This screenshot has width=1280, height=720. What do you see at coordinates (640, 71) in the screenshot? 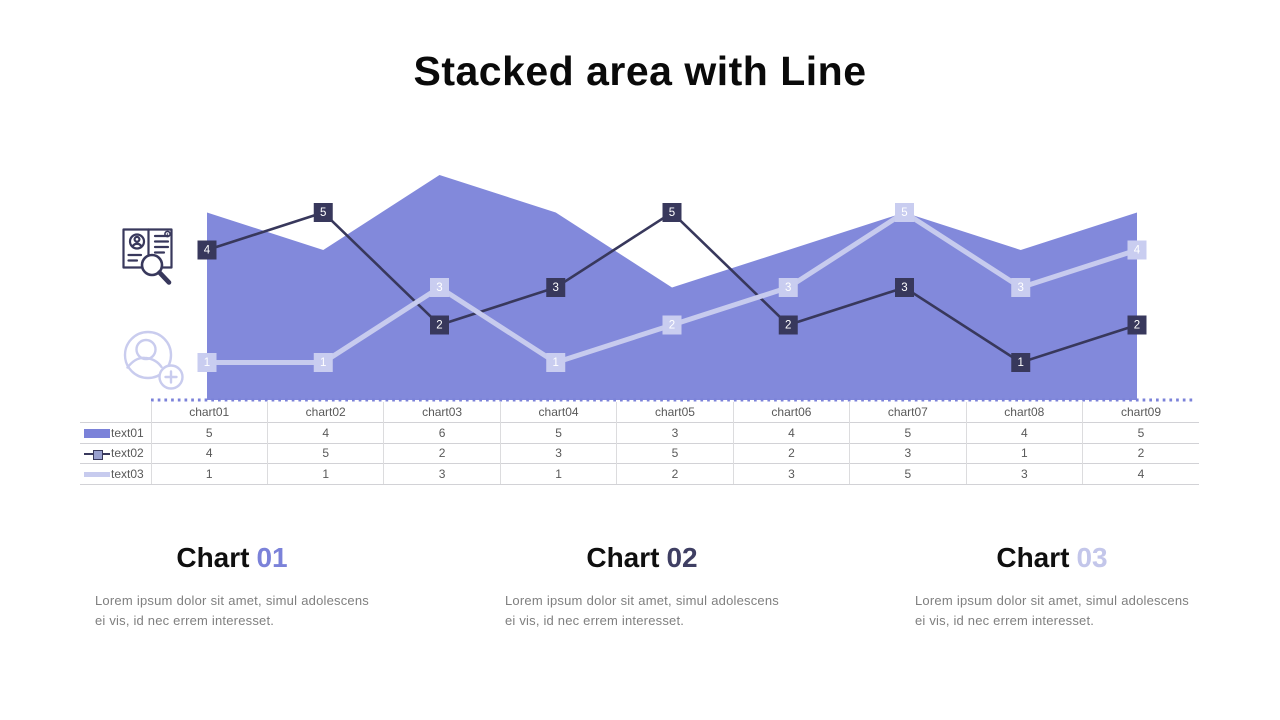
I see `page-title: Stacked area with Line` at bounding box center [640, 71].